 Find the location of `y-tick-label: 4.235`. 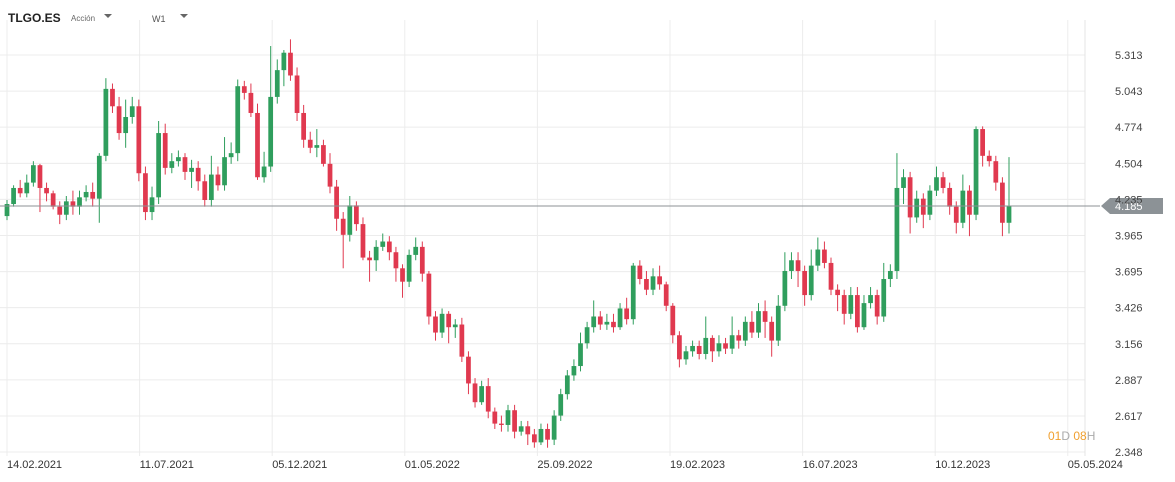

y-tick-label: 4.235 is located at coordinates (1129, 200).